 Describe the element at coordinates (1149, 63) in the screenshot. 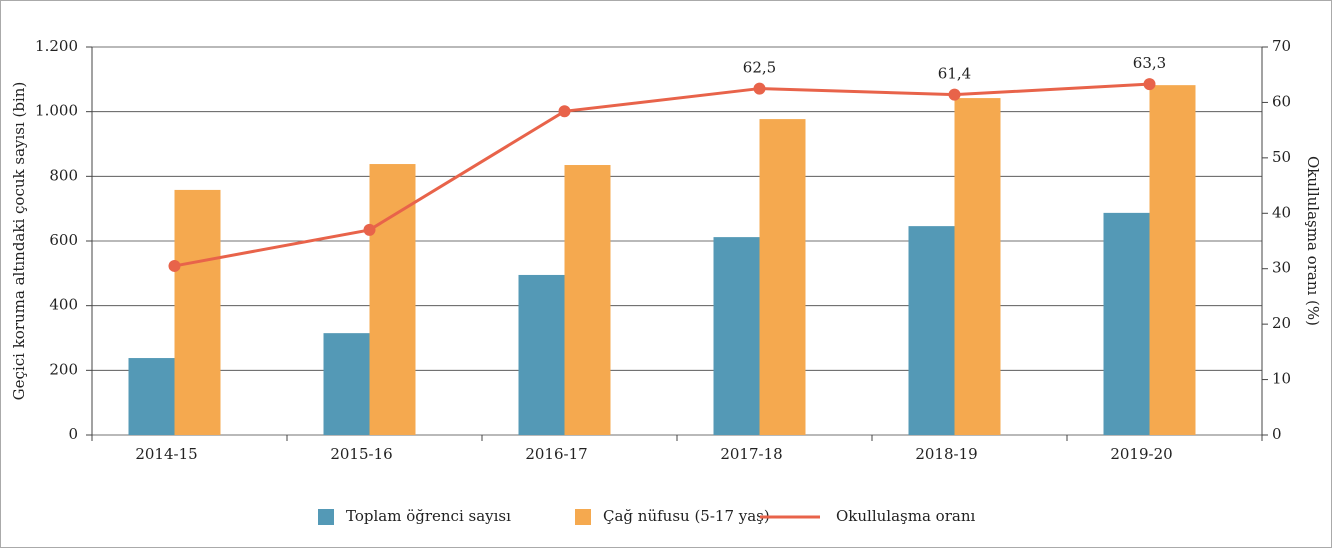

I see `data-label: 63,3` at that location.